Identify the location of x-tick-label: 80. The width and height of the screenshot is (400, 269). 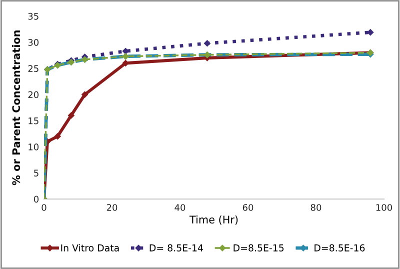
(316, 207).